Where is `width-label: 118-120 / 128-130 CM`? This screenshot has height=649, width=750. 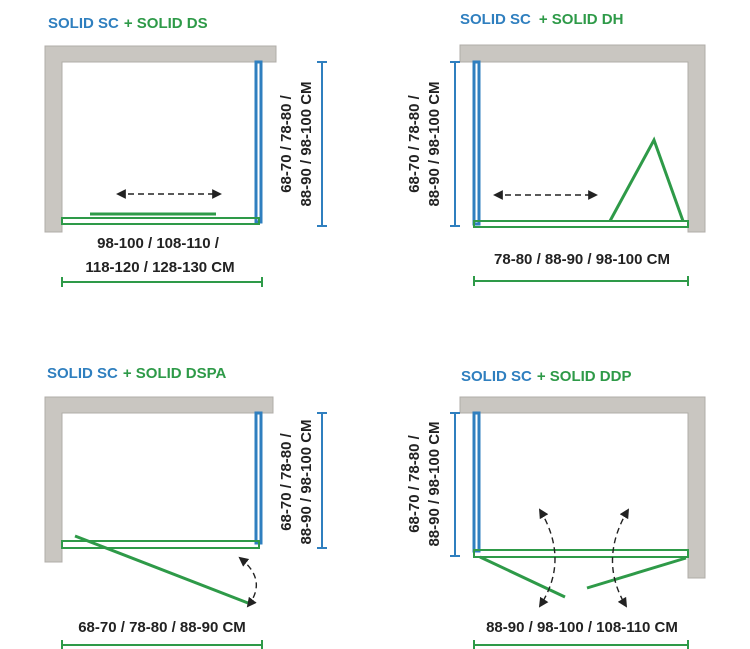
width-label: 118-120 / 128-130 CM is located at coordinates (159, 267).